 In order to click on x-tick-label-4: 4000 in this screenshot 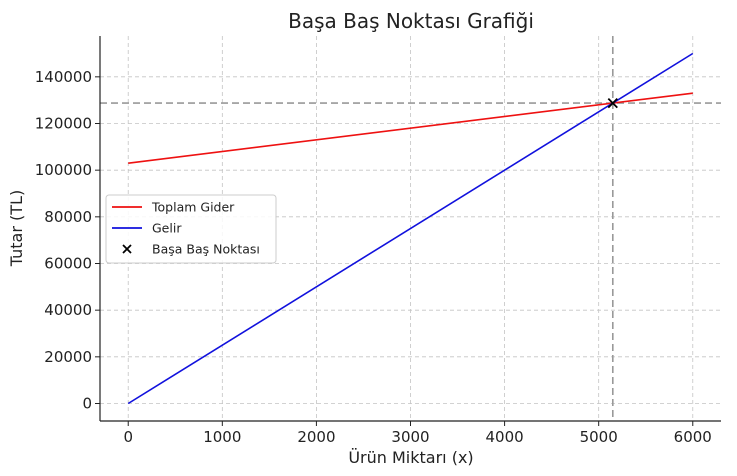, I will do `click(504, 437)`.